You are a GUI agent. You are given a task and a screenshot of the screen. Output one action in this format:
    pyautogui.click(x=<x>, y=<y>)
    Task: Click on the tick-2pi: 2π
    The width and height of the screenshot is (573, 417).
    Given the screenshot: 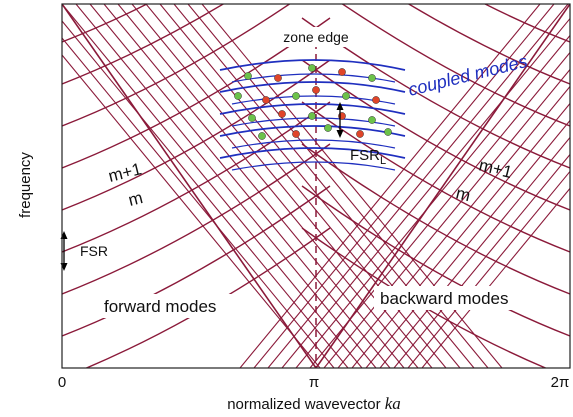 What is the action you would take?
    pyautogui.click(x=560, y=382)
    